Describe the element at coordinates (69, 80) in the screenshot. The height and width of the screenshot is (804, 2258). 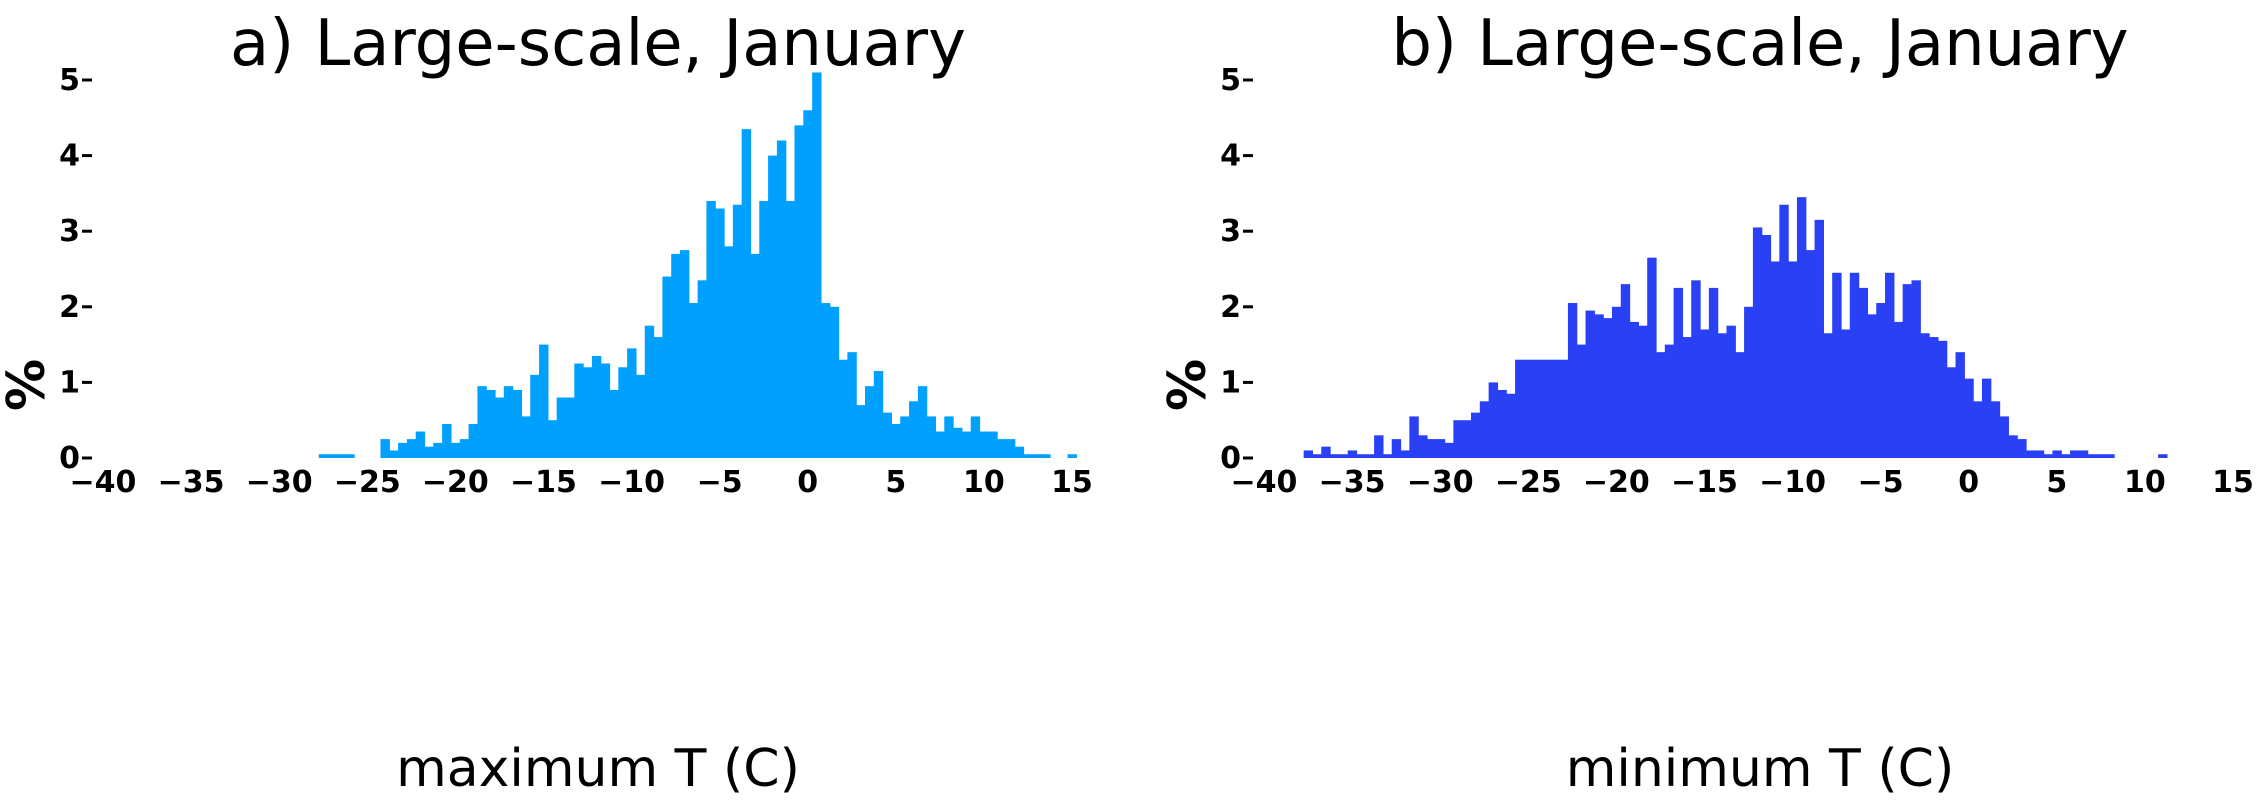
I see `y-tick-label: 5` at that location.